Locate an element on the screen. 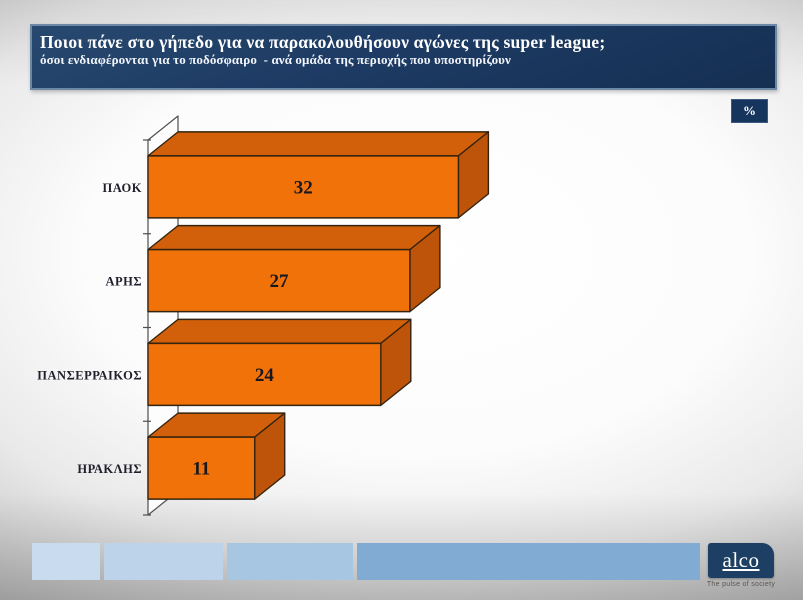 The image size is (803, 600). value-label: 11 is located at coordinates (201, 469).